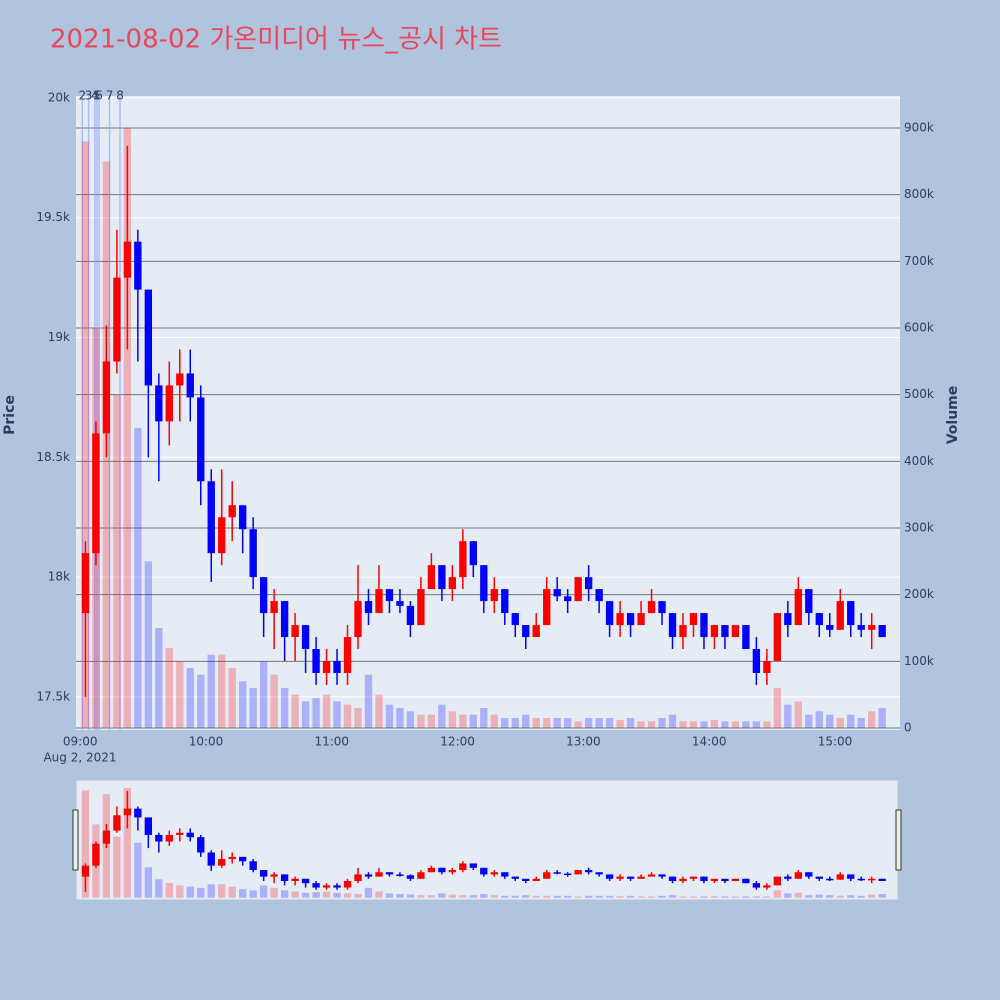  I want to click on range-slider, so click(487, 840).